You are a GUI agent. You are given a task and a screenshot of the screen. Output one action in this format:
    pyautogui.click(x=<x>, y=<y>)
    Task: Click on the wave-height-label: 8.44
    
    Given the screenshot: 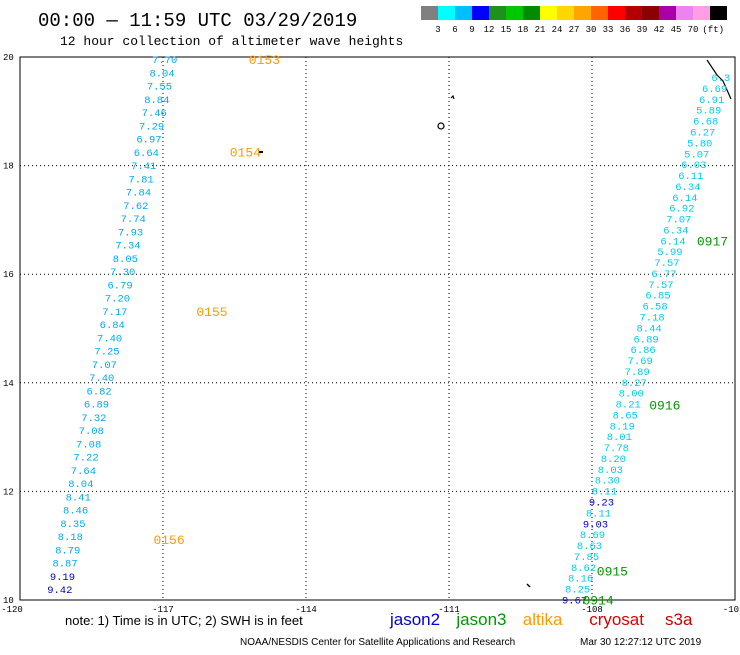 What is the action you would take?
    pyautogui.click(x=648, y=329)
    